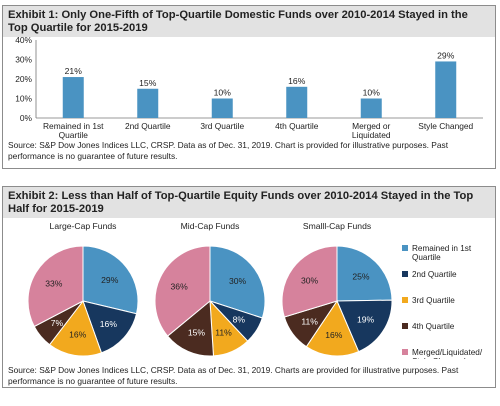 This screenshot has width=500, height=406. I want to click on pie-data-label: 29%, so click(110, 280).